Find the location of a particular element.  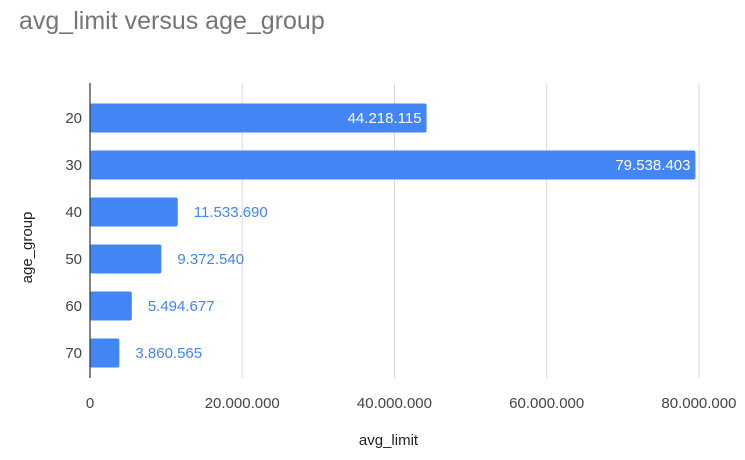

y-tick-label: 50 is located at coordinates (73, 259).